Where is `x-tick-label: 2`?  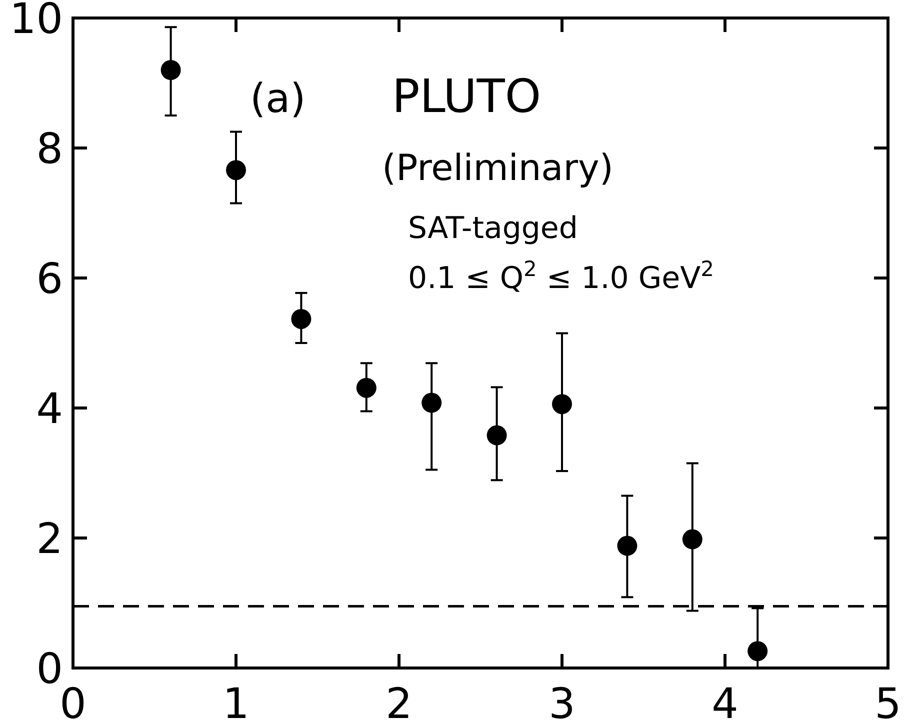
x-tick-label: 2 is located at coordinates (399, 701).